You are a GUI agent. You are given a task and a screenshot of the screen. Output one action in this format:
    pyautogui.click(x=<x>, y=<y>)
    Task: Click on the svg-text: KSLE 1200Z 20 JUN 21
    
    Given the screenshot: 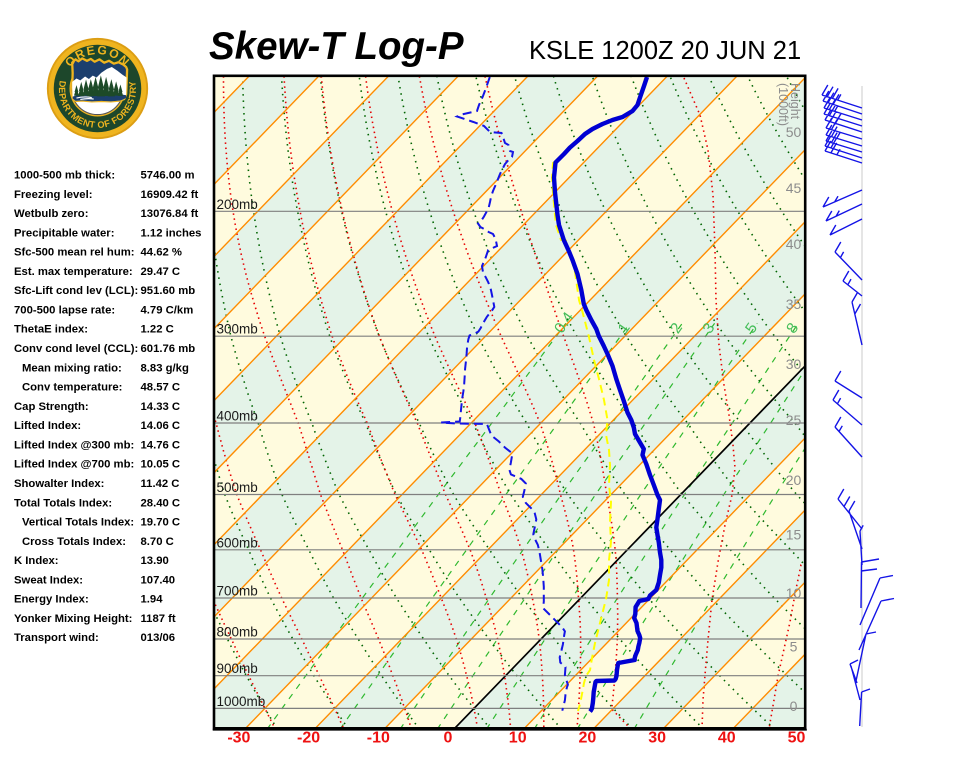 What is the action you would take?
    pyautogui.click(x=665, y=51)
    